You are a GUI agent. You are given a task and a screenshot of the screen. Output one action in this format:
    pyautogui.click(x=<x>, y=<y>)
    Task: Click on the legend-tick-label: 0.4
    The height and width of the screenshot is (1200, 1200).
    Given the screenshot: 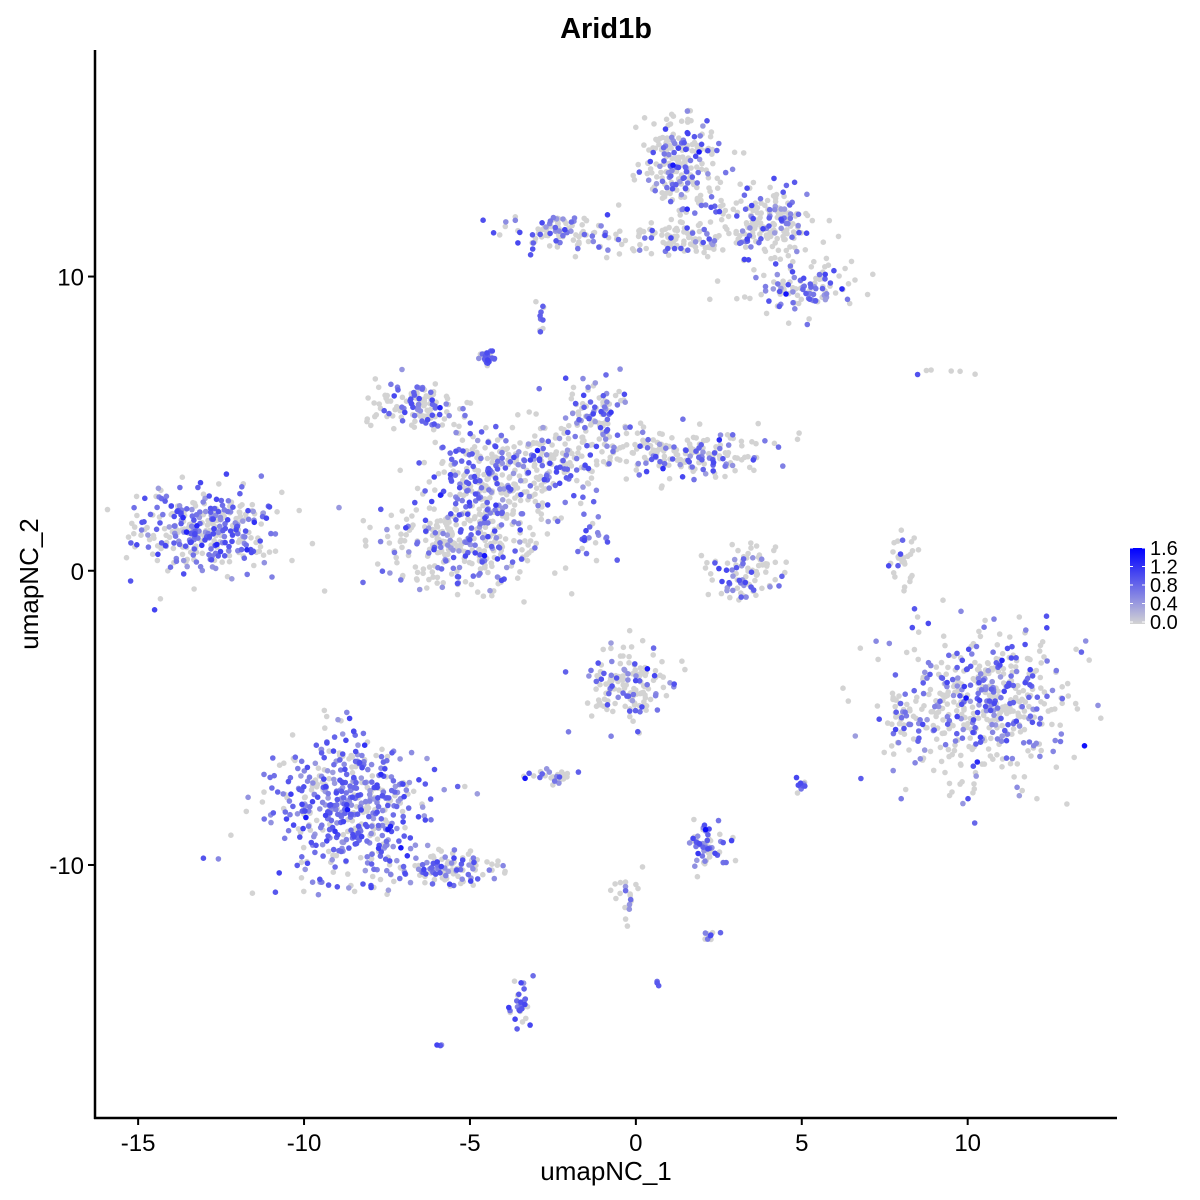 What is the action you would take?
    pyautogui.click(x=1164, y=605)
    